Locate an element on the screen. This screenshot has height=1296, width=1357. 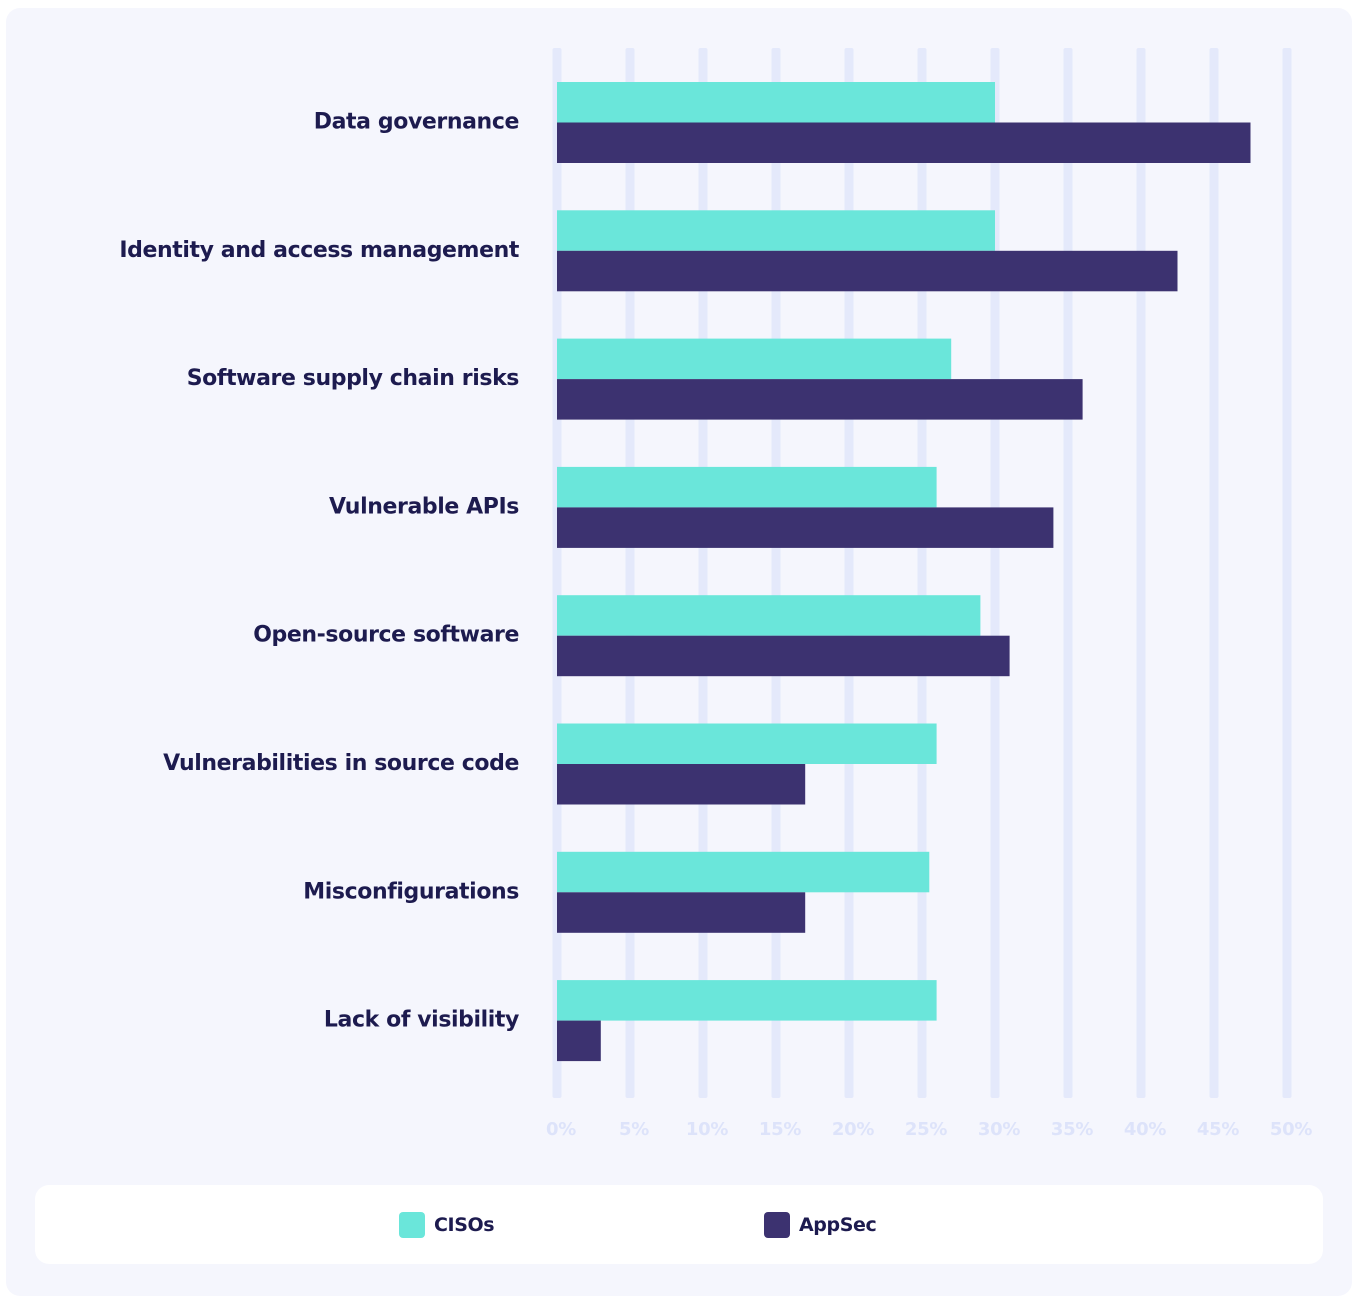
category-label-1: Identity and access management is located at coordinates (319, 250).